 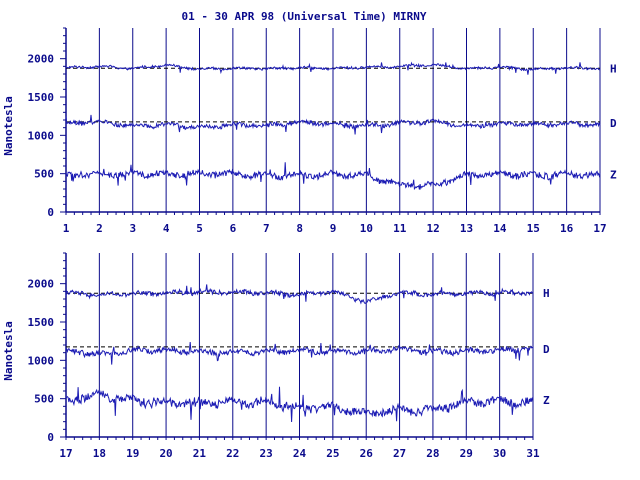 I want to click on x-tick-label: 10, so click(x=366, y=228).